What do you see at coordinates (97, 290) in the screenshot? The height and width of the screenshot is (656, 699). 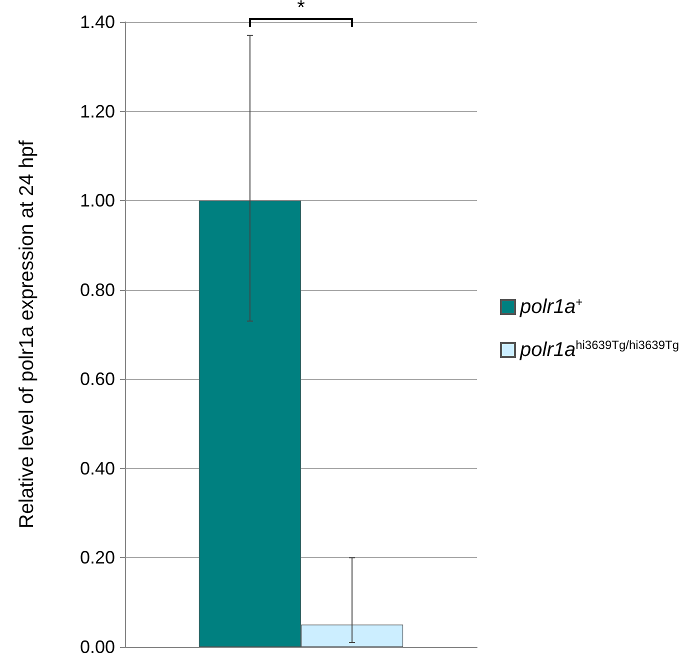 I see `y-tick-label: 0.80` at bounding box center [97, 290].